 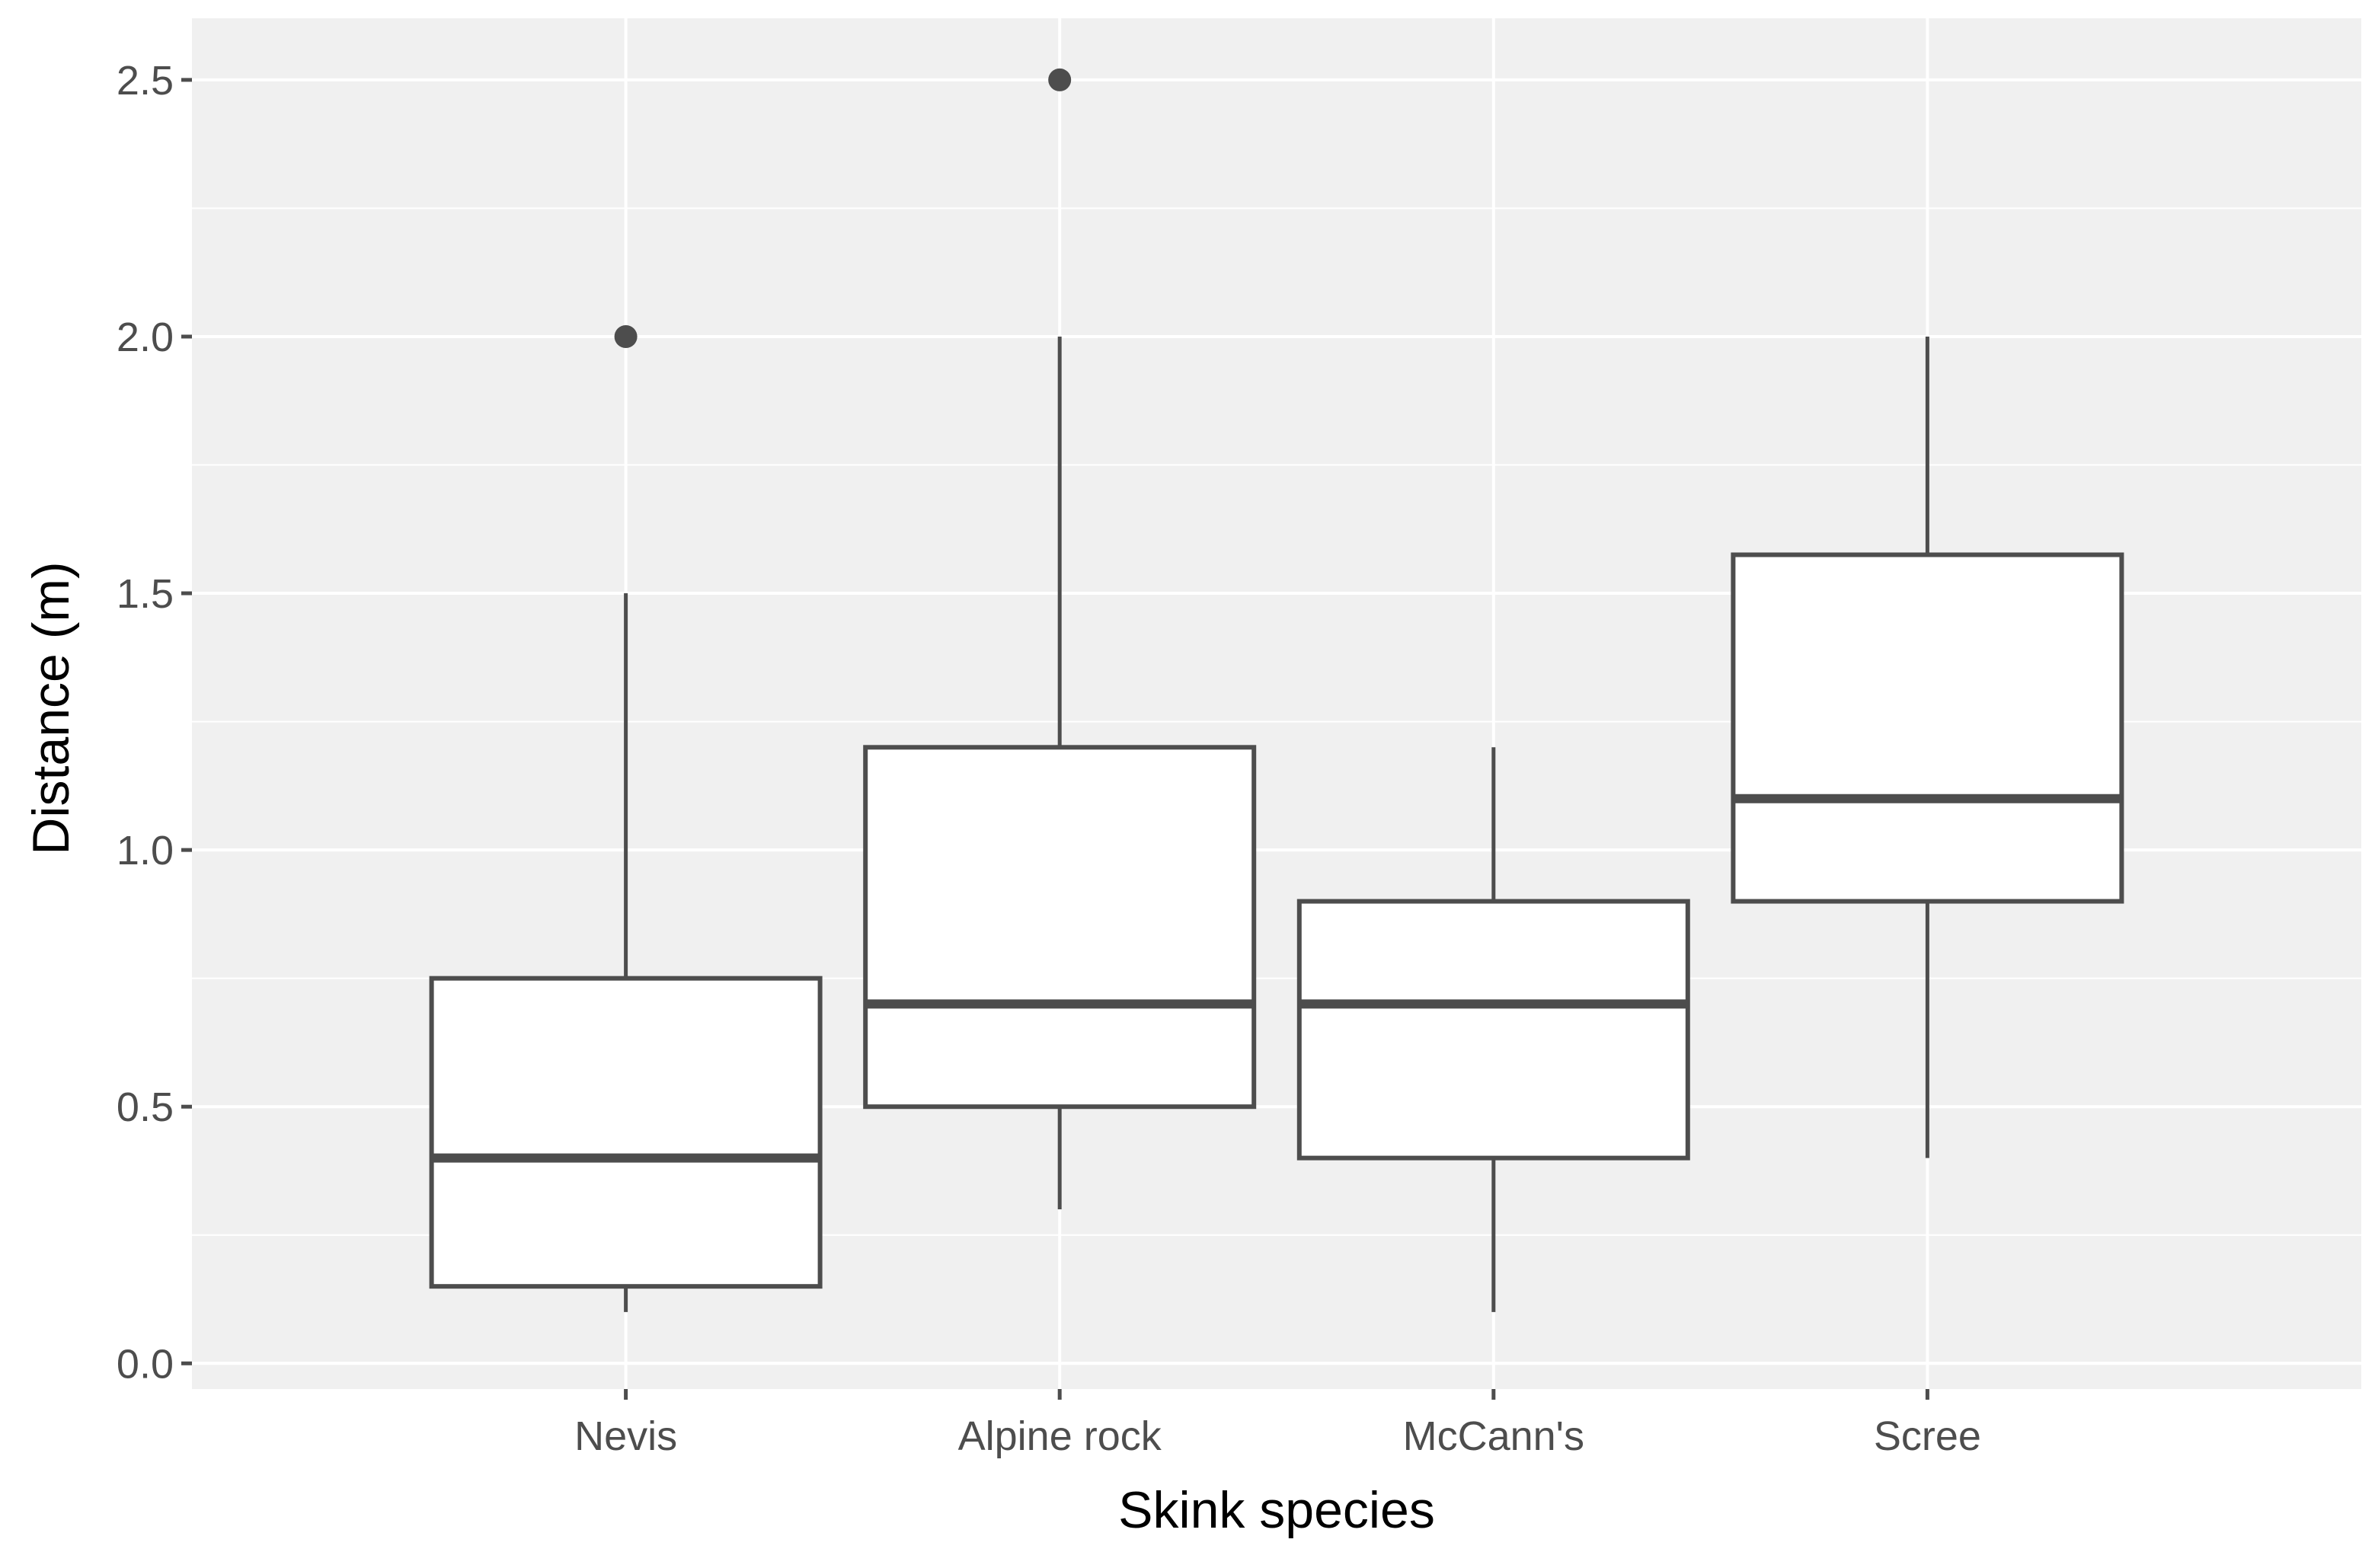 What do you see at coordinates (145, 81) in the screenshot?
I see `y-tick-label: 2.5` at bounding box center [145, 81].